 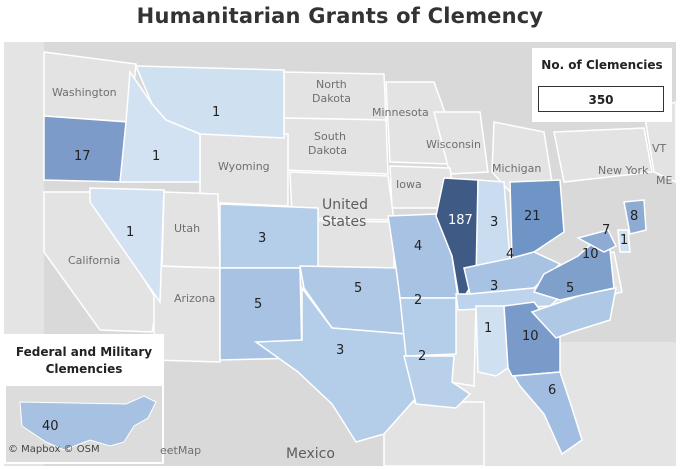 I want to click on state-idaho, so click(x=160, y=126).